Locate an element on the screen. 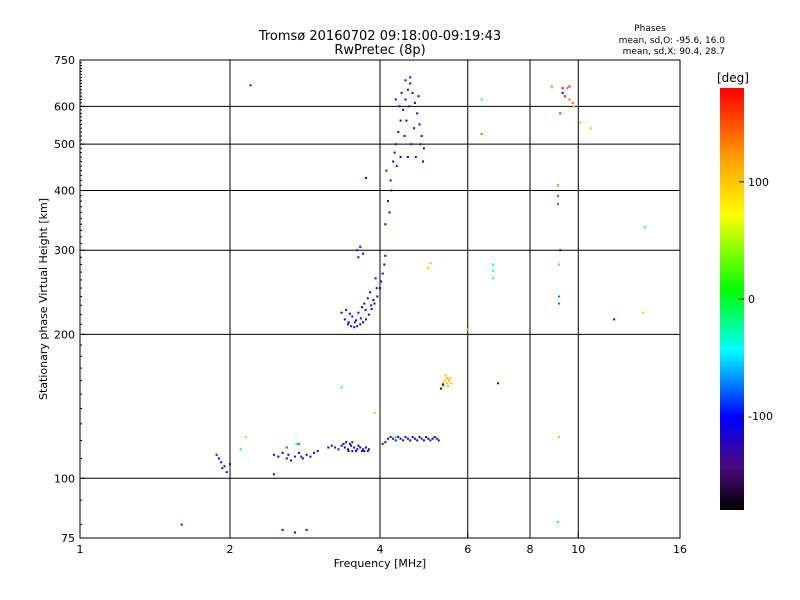  x-tick-label: 8 is located at coordinates (530, 549).